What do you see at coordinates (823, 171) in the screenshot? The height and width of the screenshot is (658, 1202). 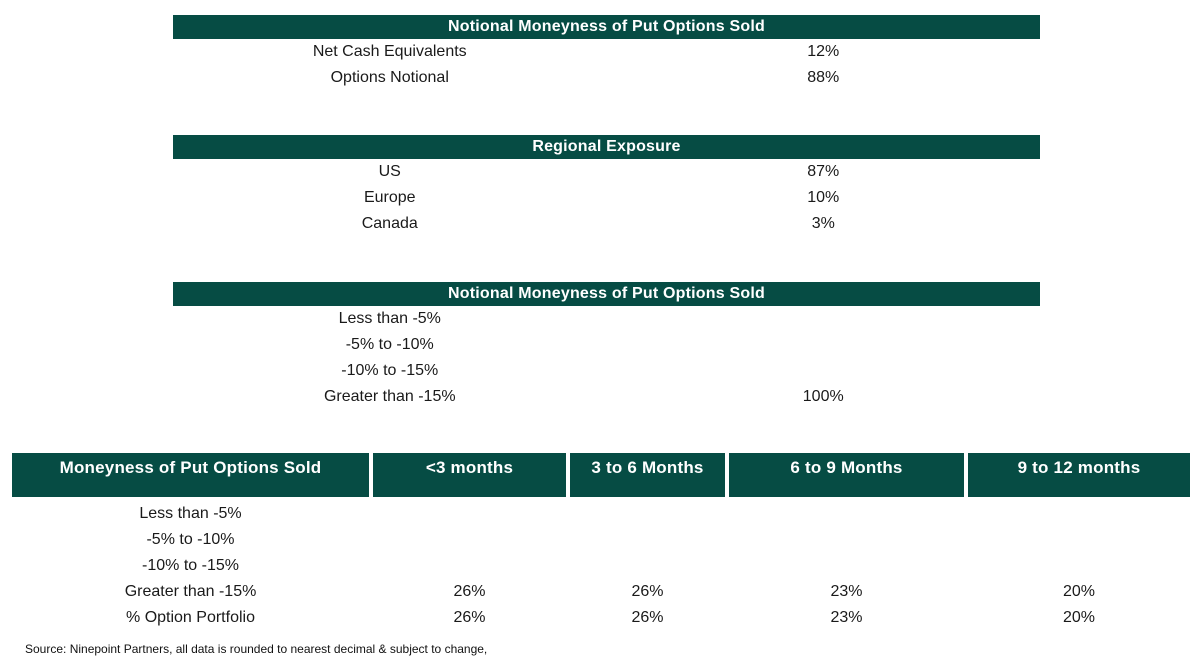 I see `row-value: 87%` at bounding box center [823, 171].